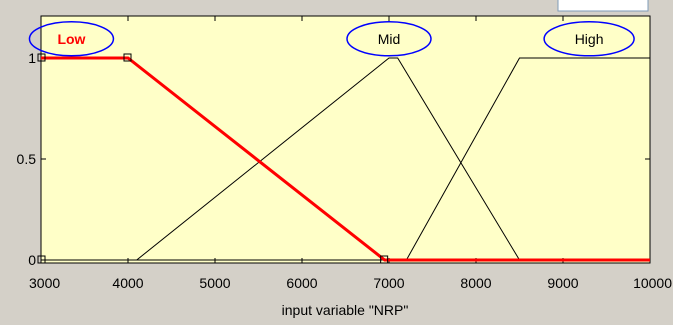  What do you see at coordinates (345, 310) in the screenshot?
I see `x-axis-label: input variable "NRP"` at bounding box center [345, 310].